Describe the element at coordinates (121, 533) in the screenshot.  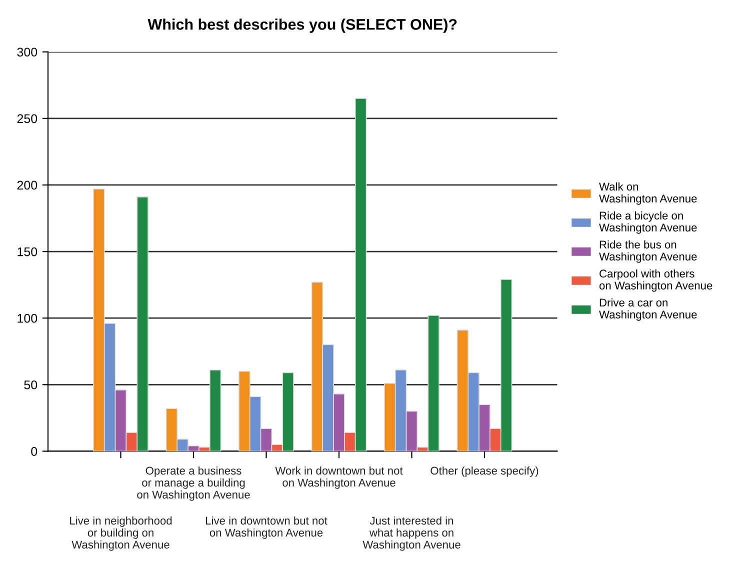
I see `x-tick-label: Live in neighborhood or building on Washington Avenue` at that location.